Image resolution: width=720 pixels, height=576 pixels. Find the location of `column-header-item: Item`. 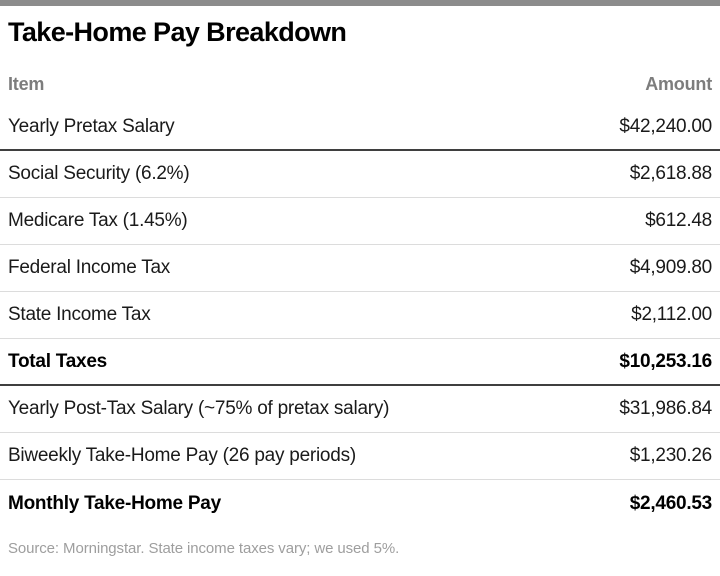

column-header-item: Item is located at coordinates (26, 84).